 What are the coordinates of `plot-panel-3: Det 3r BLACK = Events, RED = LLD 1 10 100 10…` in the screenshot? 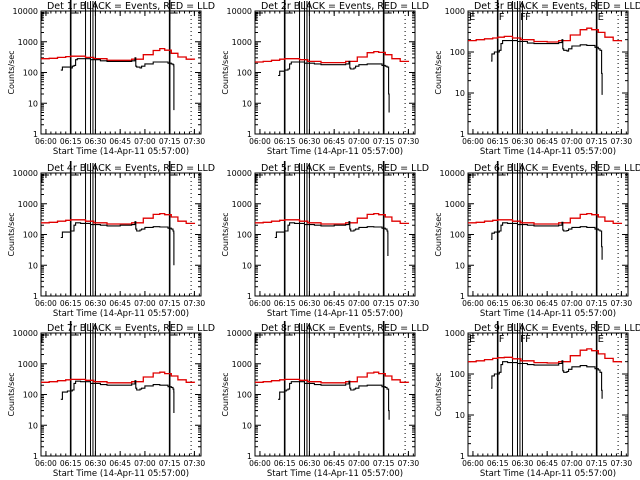 It's located at (537, 78).